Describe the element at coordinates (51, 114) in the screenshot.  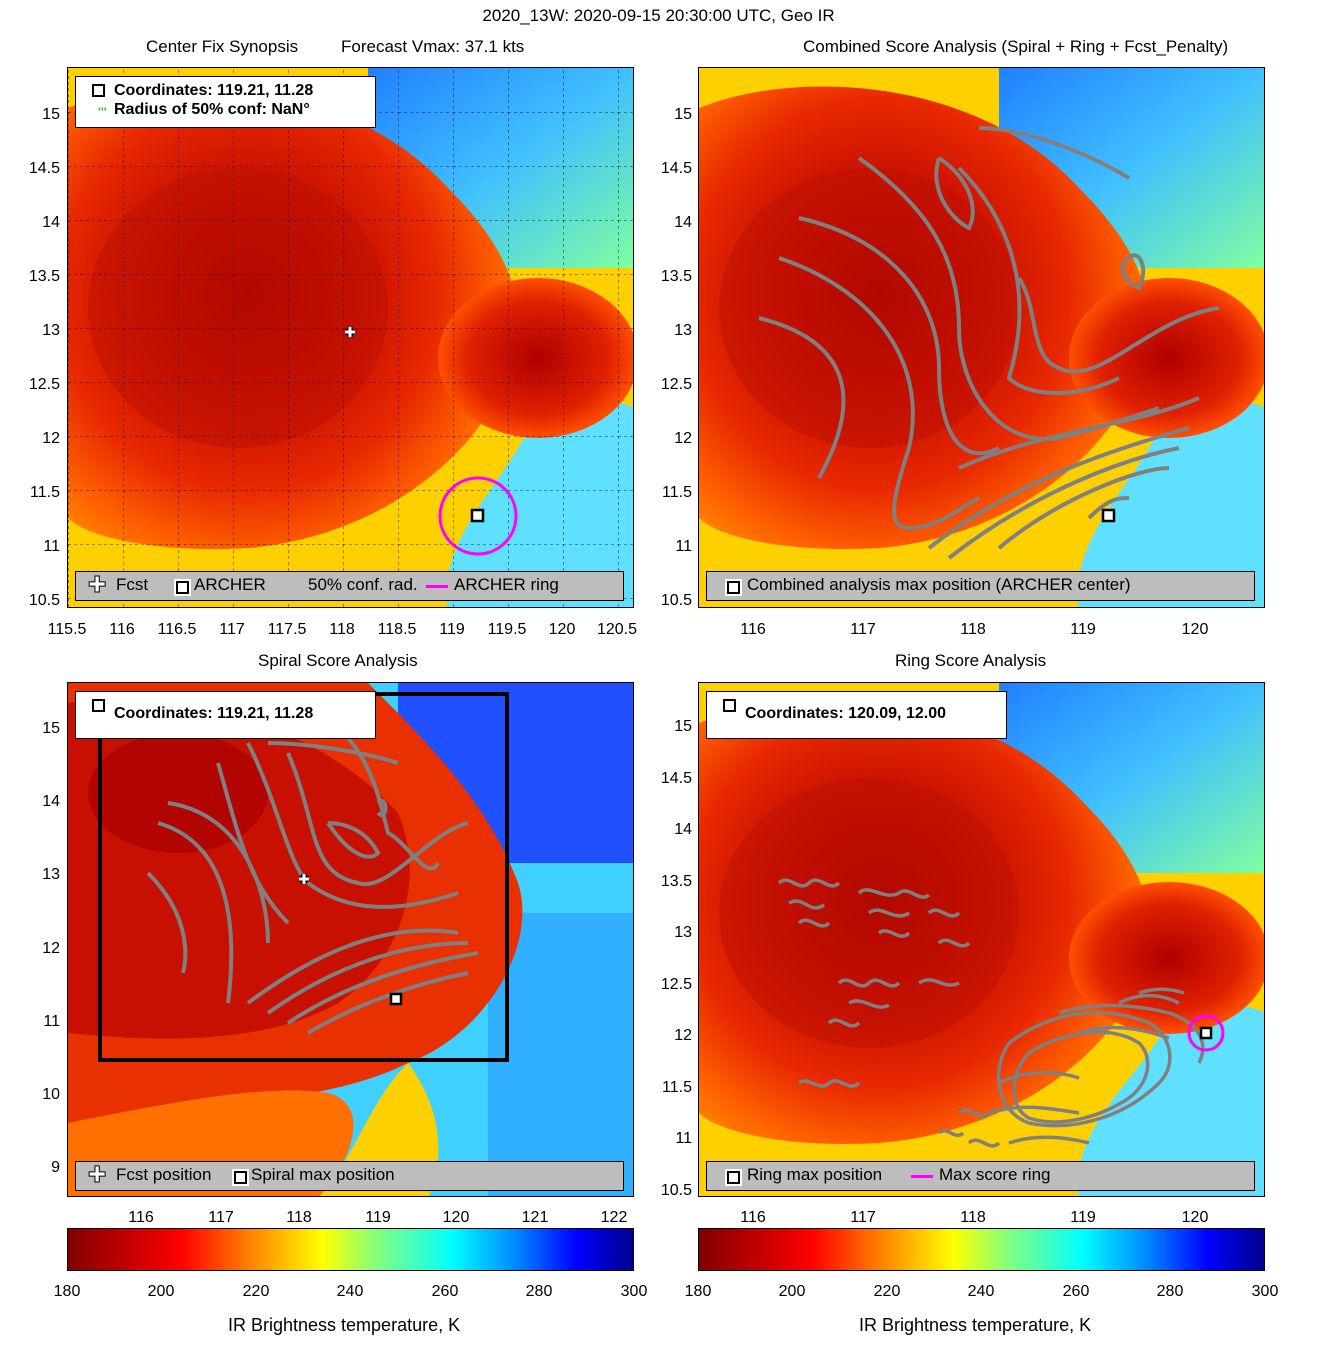
I see `tl-ytick: 15` at that location.